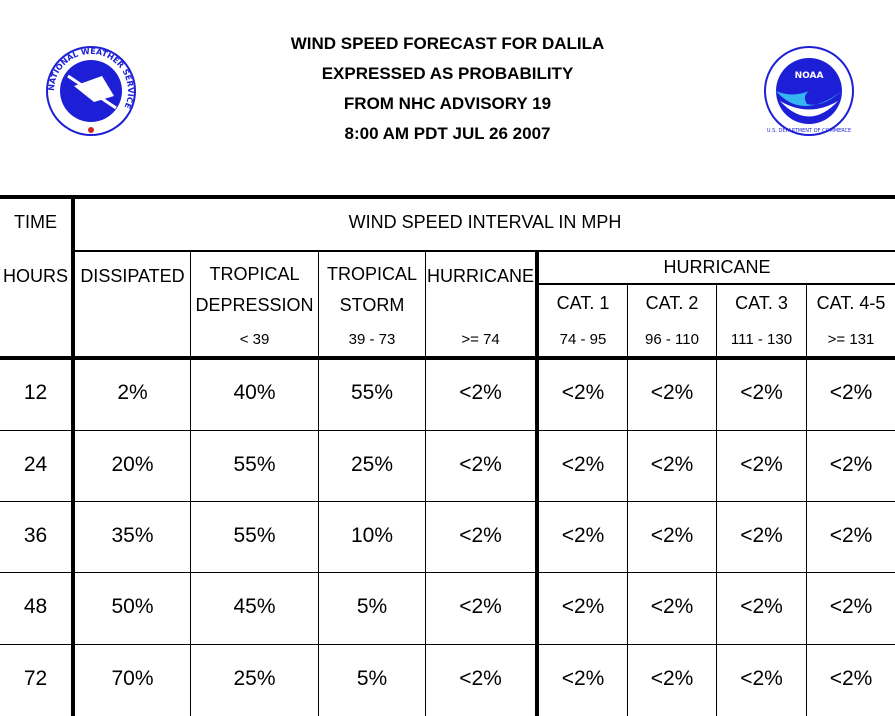  Describe the element at coordinates (761, 339) in the screenshot. I see `cat3-range: 111 - 130` at that location.